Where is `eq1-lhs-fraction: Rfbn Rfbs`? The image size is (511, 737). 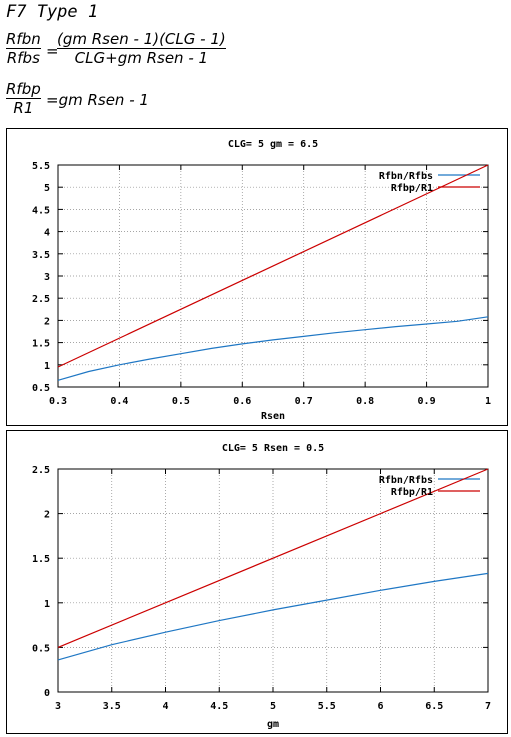
eq1-lhs-fraction: Rfbn Rfbs is located at coordinates (23, 48).